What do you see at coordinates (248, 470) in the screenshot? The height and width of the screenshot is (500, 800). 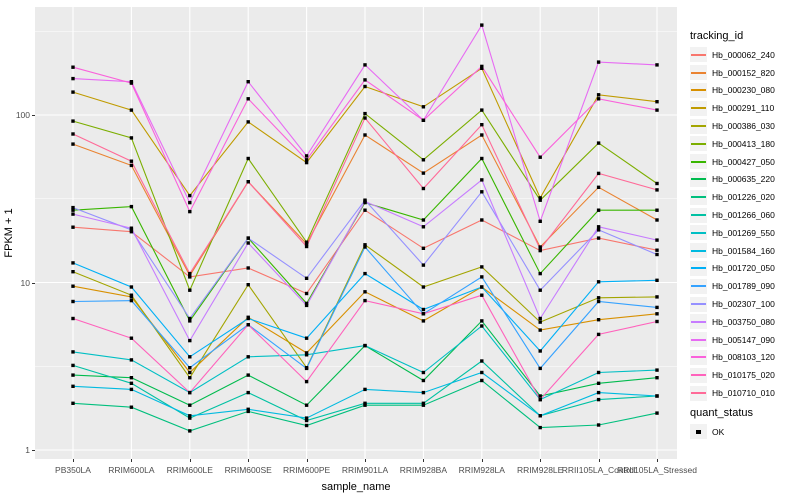 I see `x-tick-label: RRIM600SE` at bounding box center [248, 470].